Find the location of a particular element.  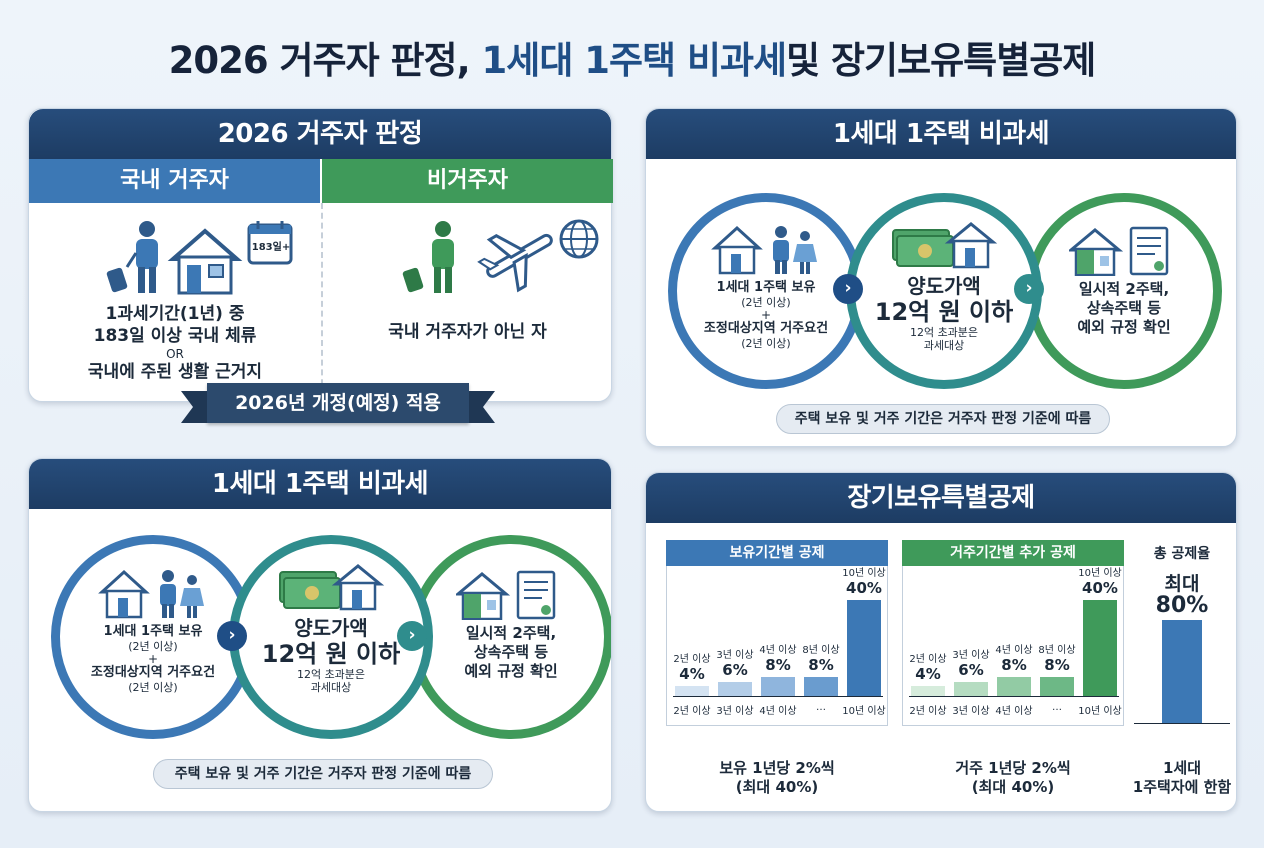

criteria-or: OR is located at coordinates (175, 354).